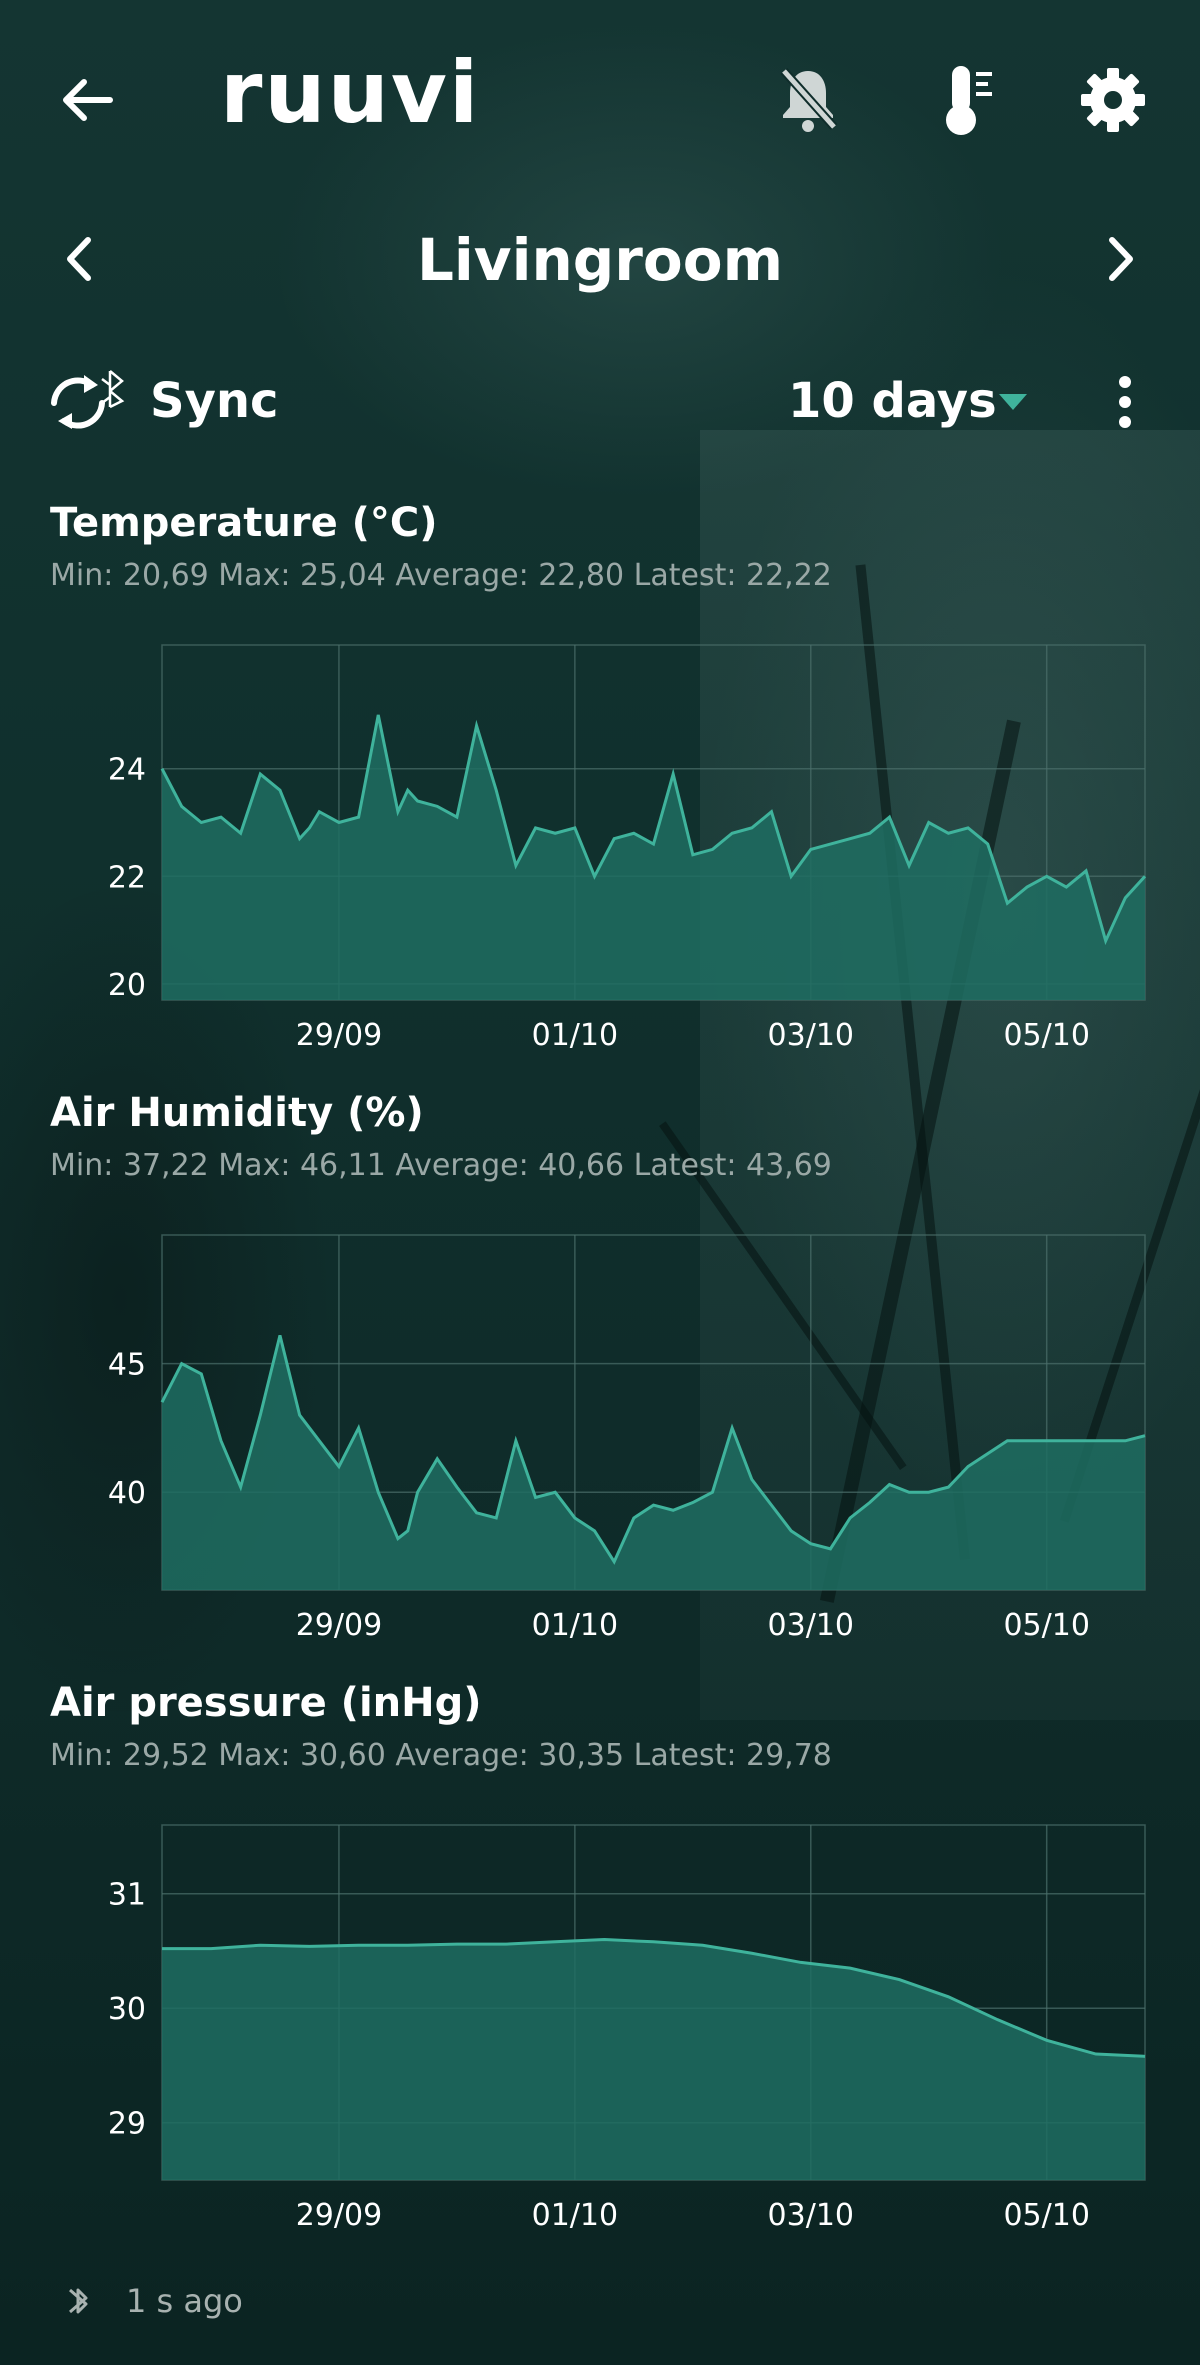 This screenshot has height=2365, width=1200. Describe the element at coordinates (127, 770) in the screenshot. I see `y-tick-label: 24` at that location.